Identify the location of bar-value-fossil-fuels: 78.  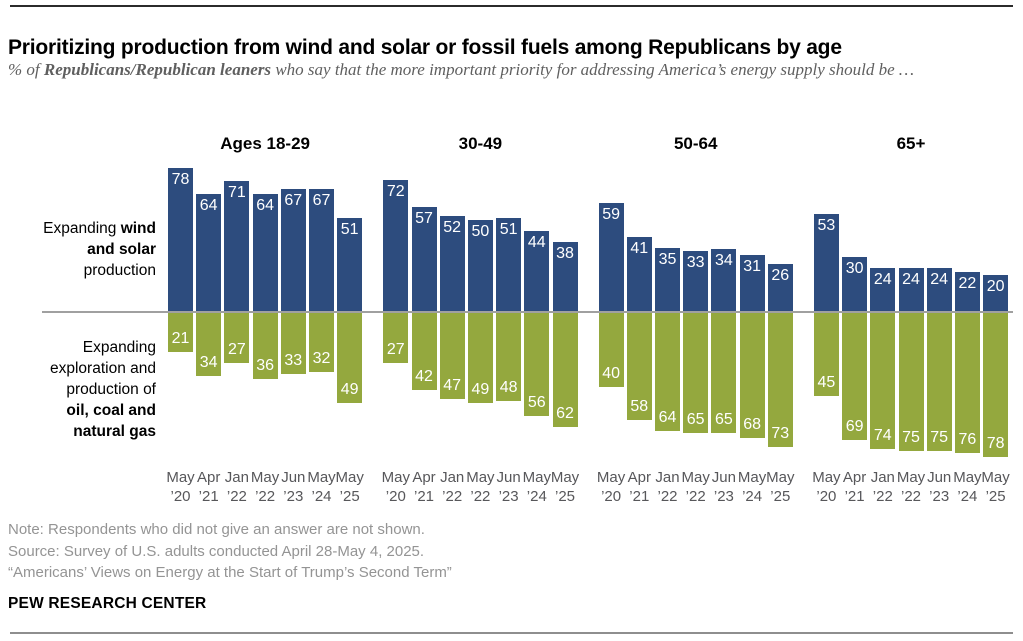
(995, 443).